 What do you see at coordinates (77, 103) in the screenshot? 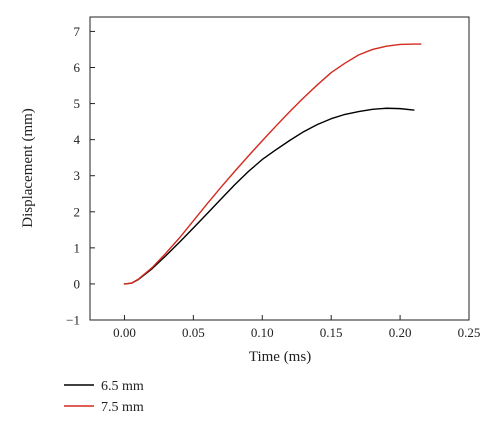
I see `y-tick-label: 5` at bounding box center [77, 103].